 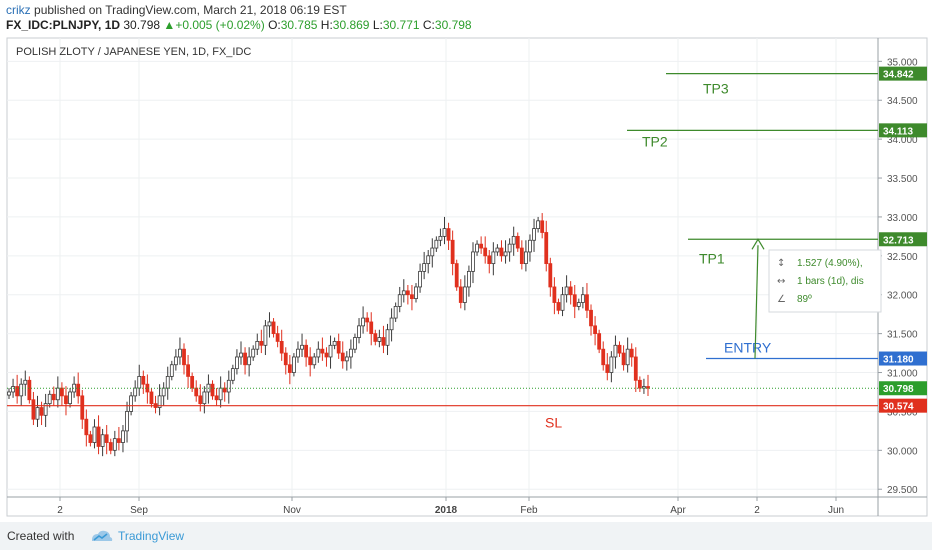 What do you see at coordinates (102, 535) in the screenshot?
I see `tradingview-logo-icon` at bounding box center [102, 535].